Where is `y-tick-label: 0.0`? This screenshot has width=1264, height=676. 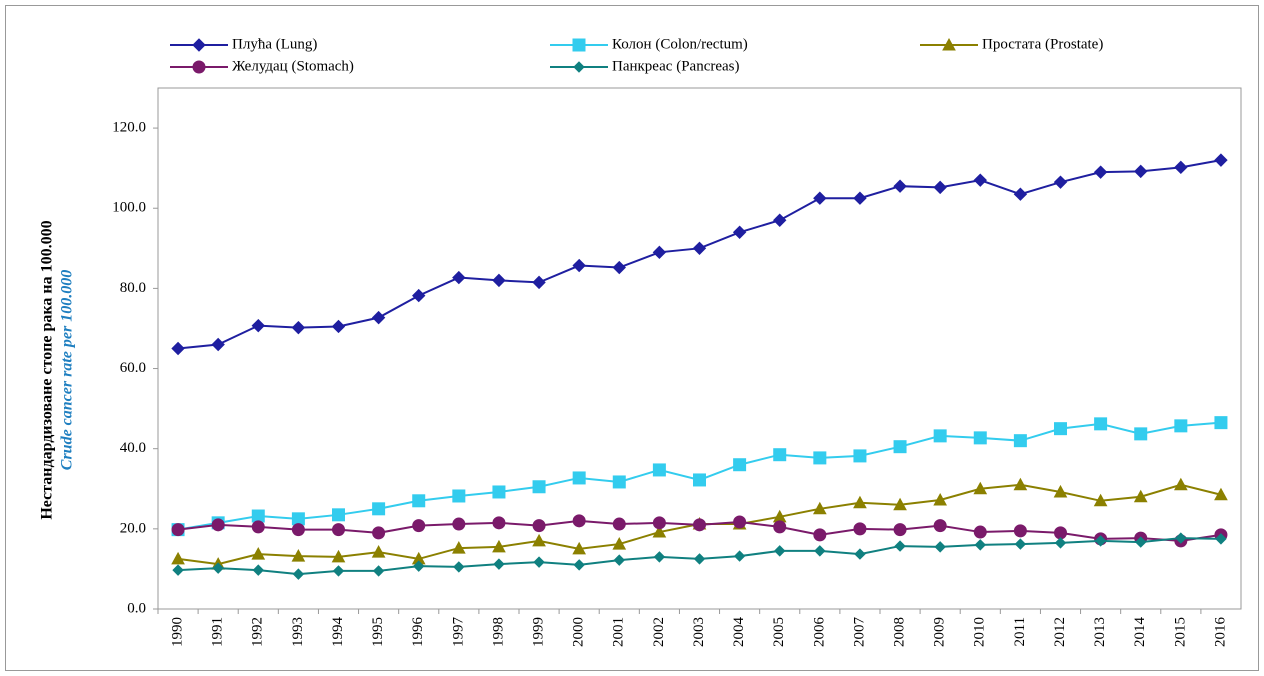 y-tick-label: 0.0 is located at coordinates (136, 608).